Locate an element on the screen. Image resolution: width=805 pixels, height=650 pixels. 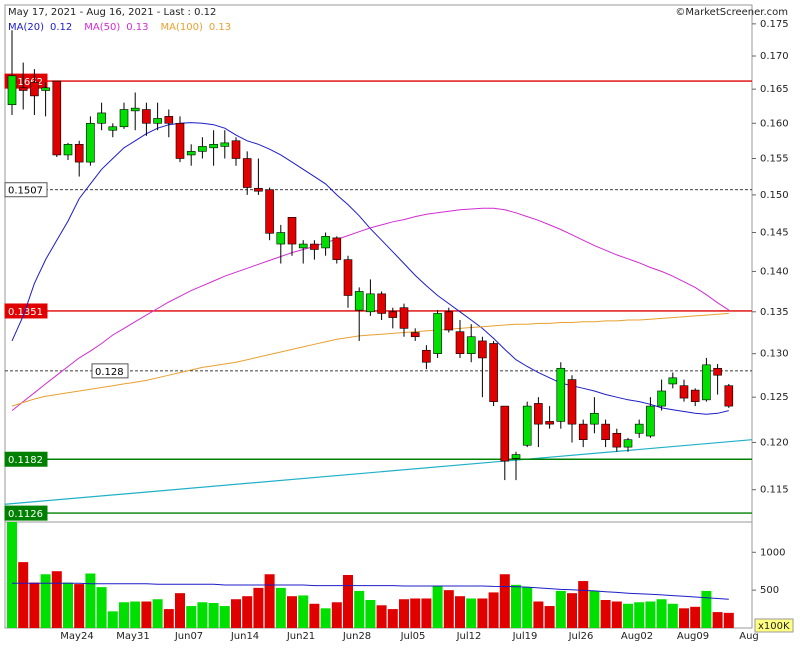
legend-name: MA(100) is located at coordinates (182, 27).